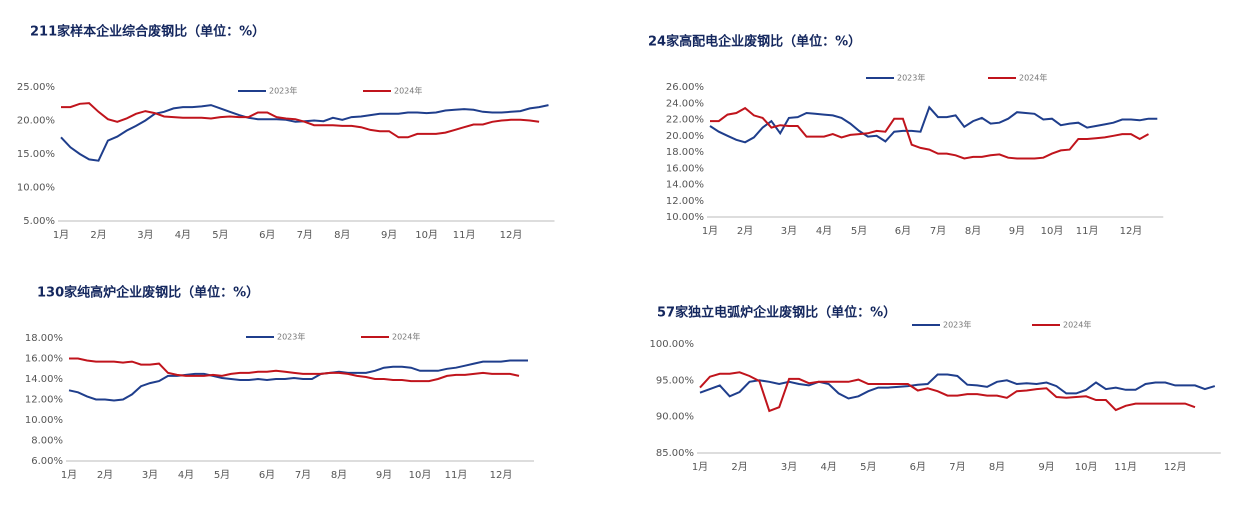 The width and height of the screenshot is (1239, 505). Describe the element at coordinates (148, 293) in the screenshot. I see `chart-title: 130家纯高炉企业废钢比（单位：%）` at that location.